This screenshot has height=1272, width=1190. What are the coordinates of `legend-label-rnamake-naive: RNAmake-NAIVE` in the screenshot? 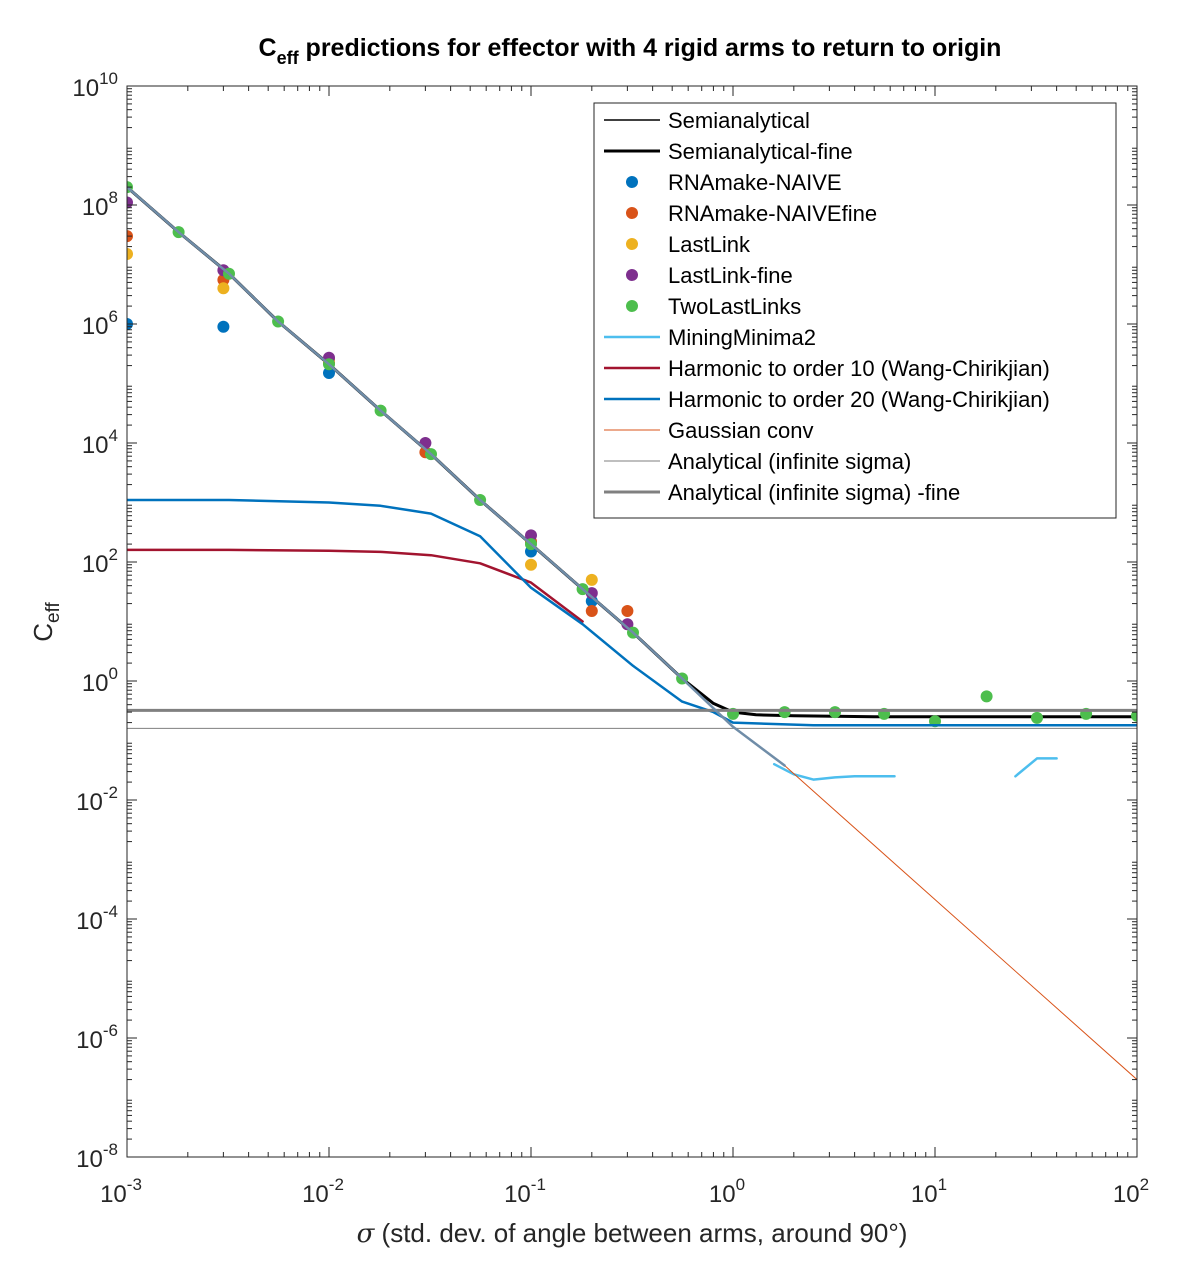 It's located at (755, 182).